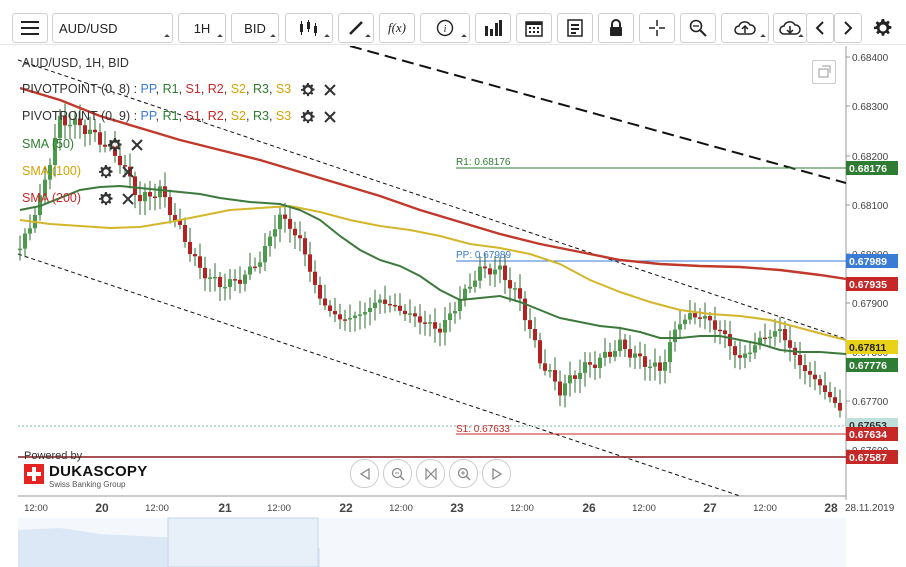 The image size is (906, 567). I want to click on zoom-in-icon, so click(464, 474).